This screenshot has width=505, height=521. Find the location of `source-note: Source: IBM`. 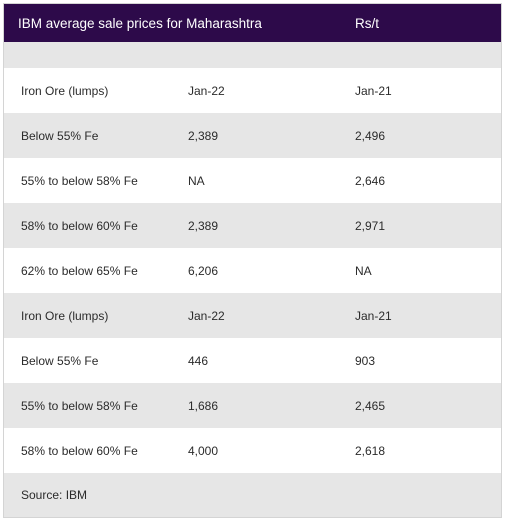

source-note: Source: IBM is located at coordinates (252, 495).